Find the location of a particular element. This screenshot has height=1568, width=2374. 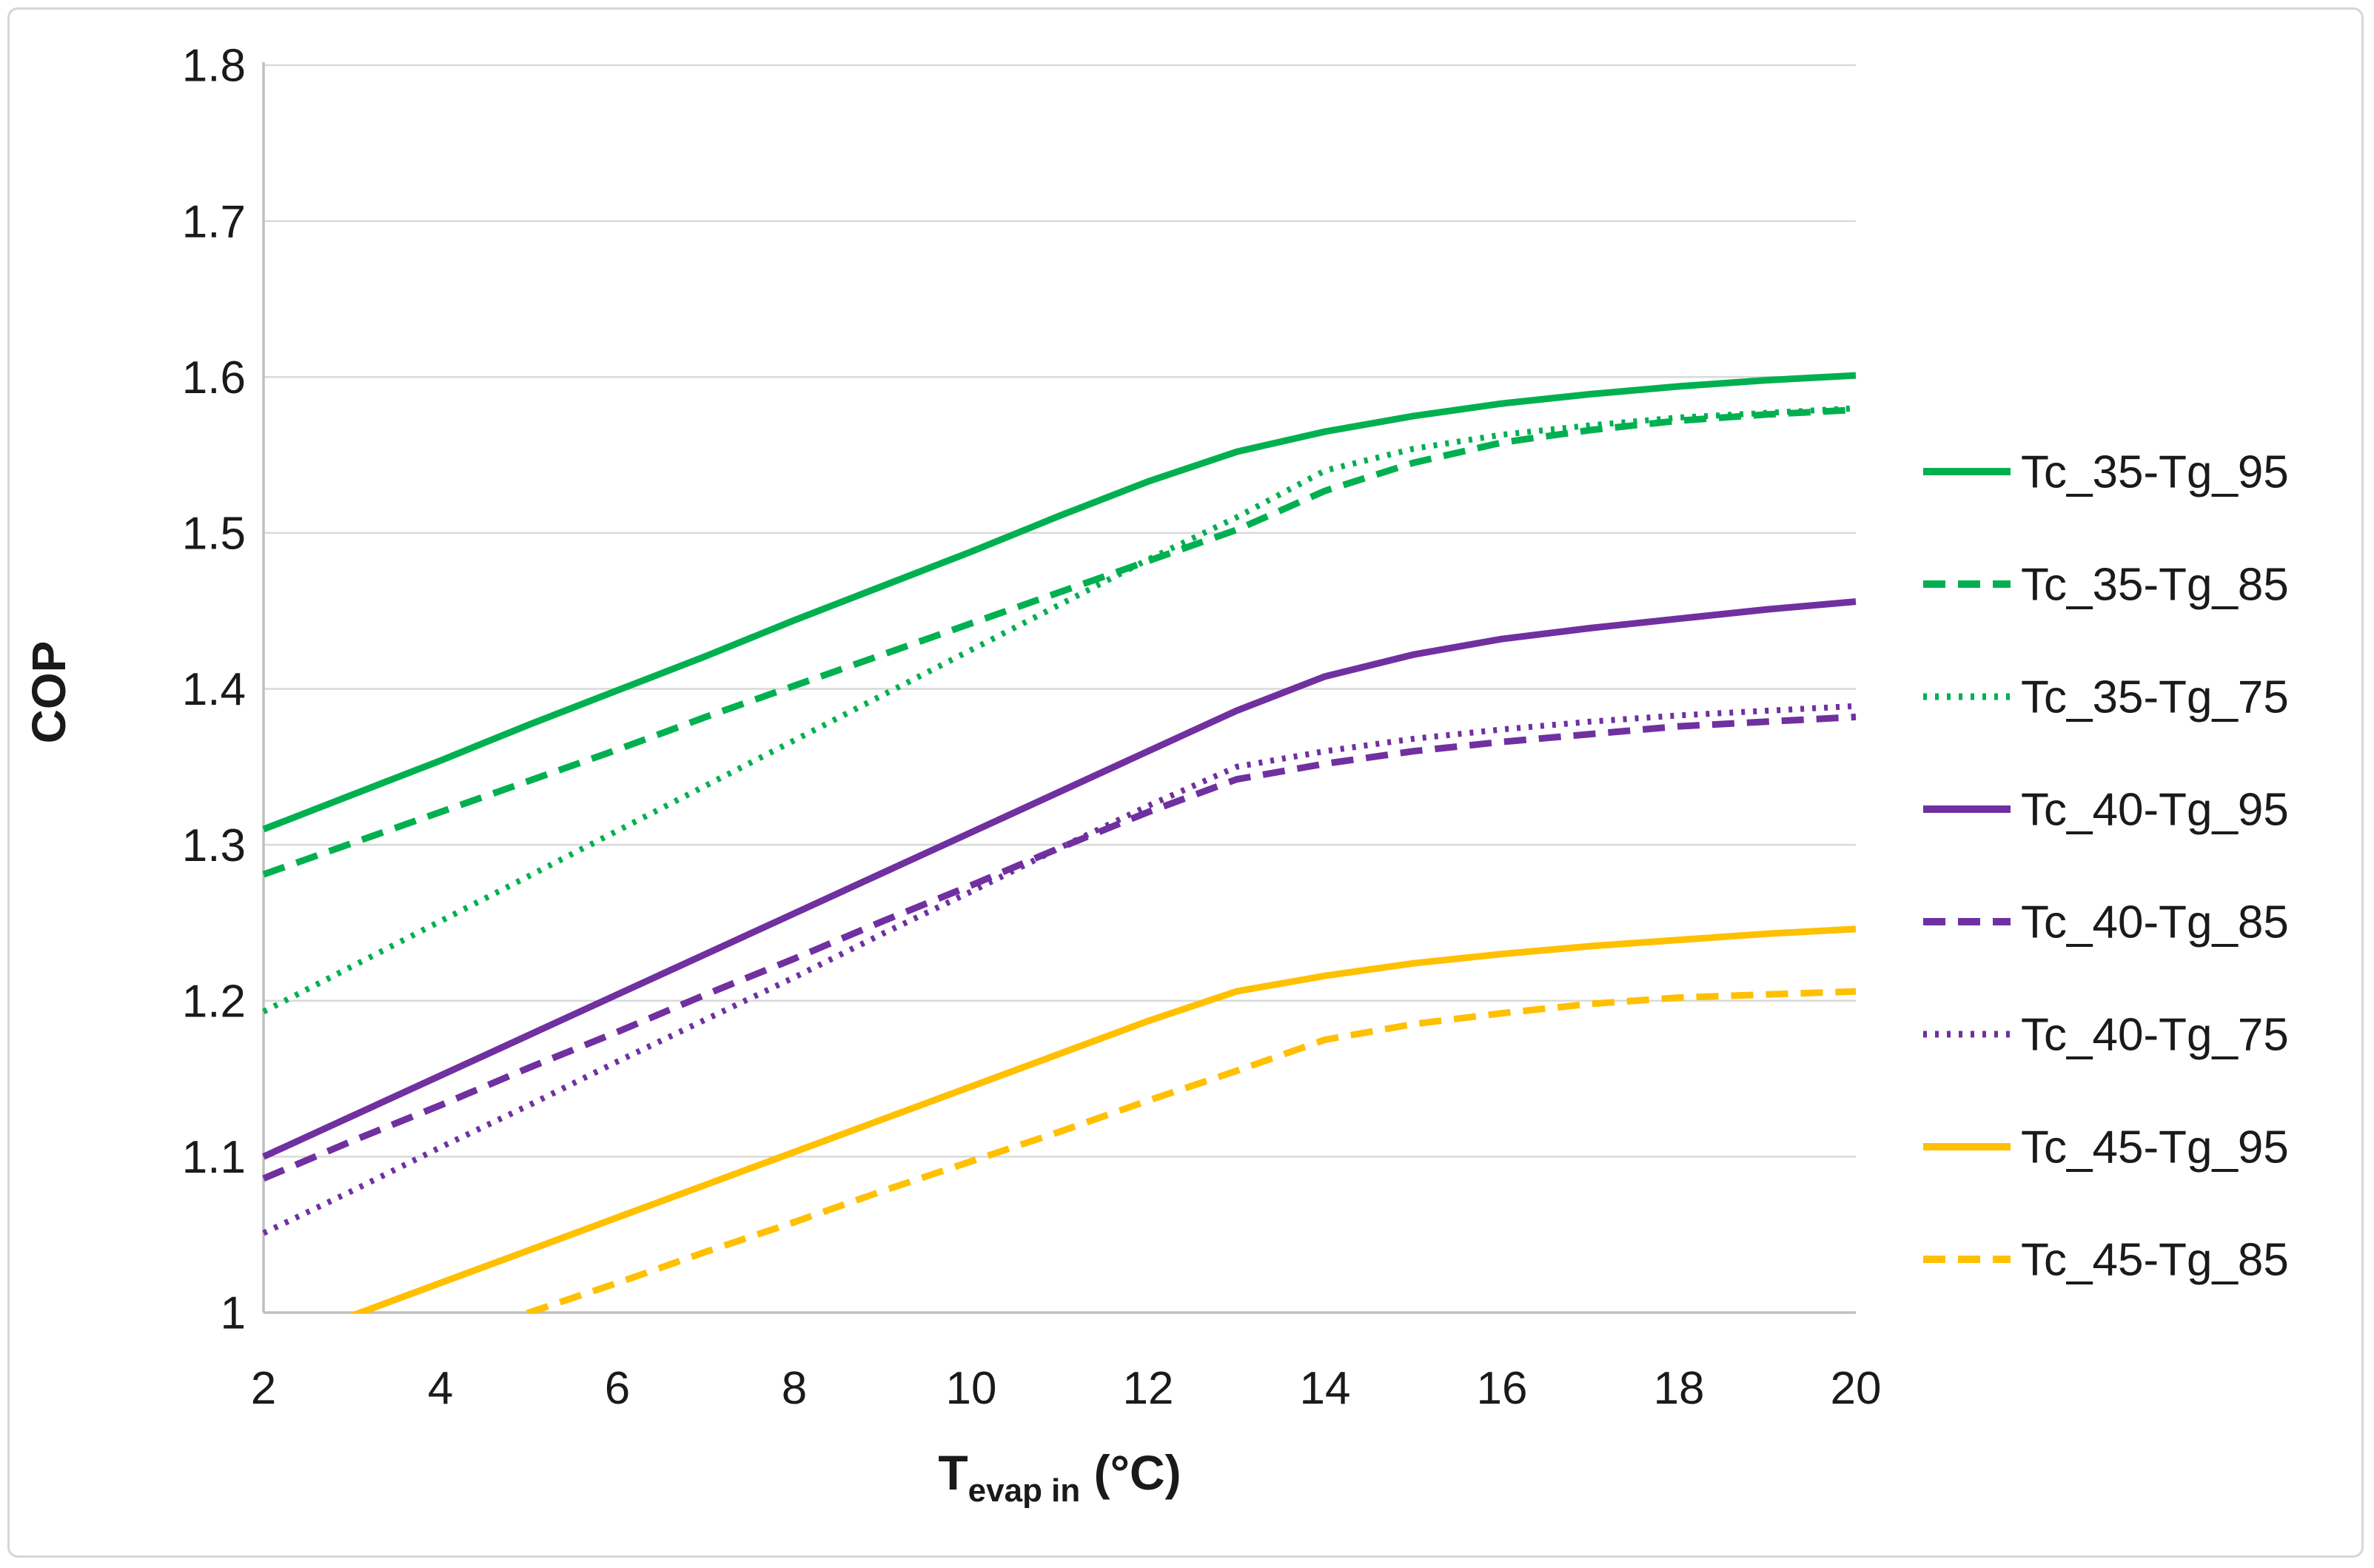

legend-label: Tc_40-Tg_85 is located at coordinates (2155, 922).